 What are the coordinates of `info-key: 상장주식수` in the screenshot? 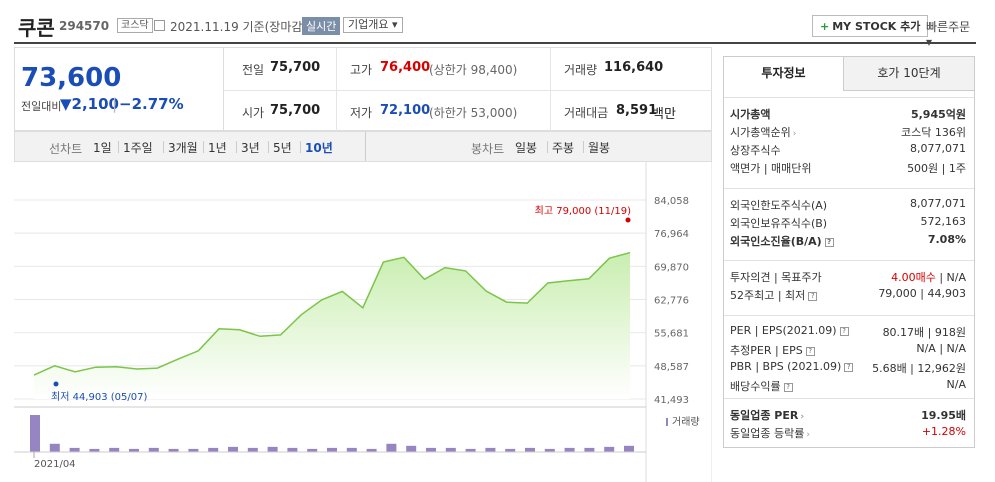 It's located at (755, 150).